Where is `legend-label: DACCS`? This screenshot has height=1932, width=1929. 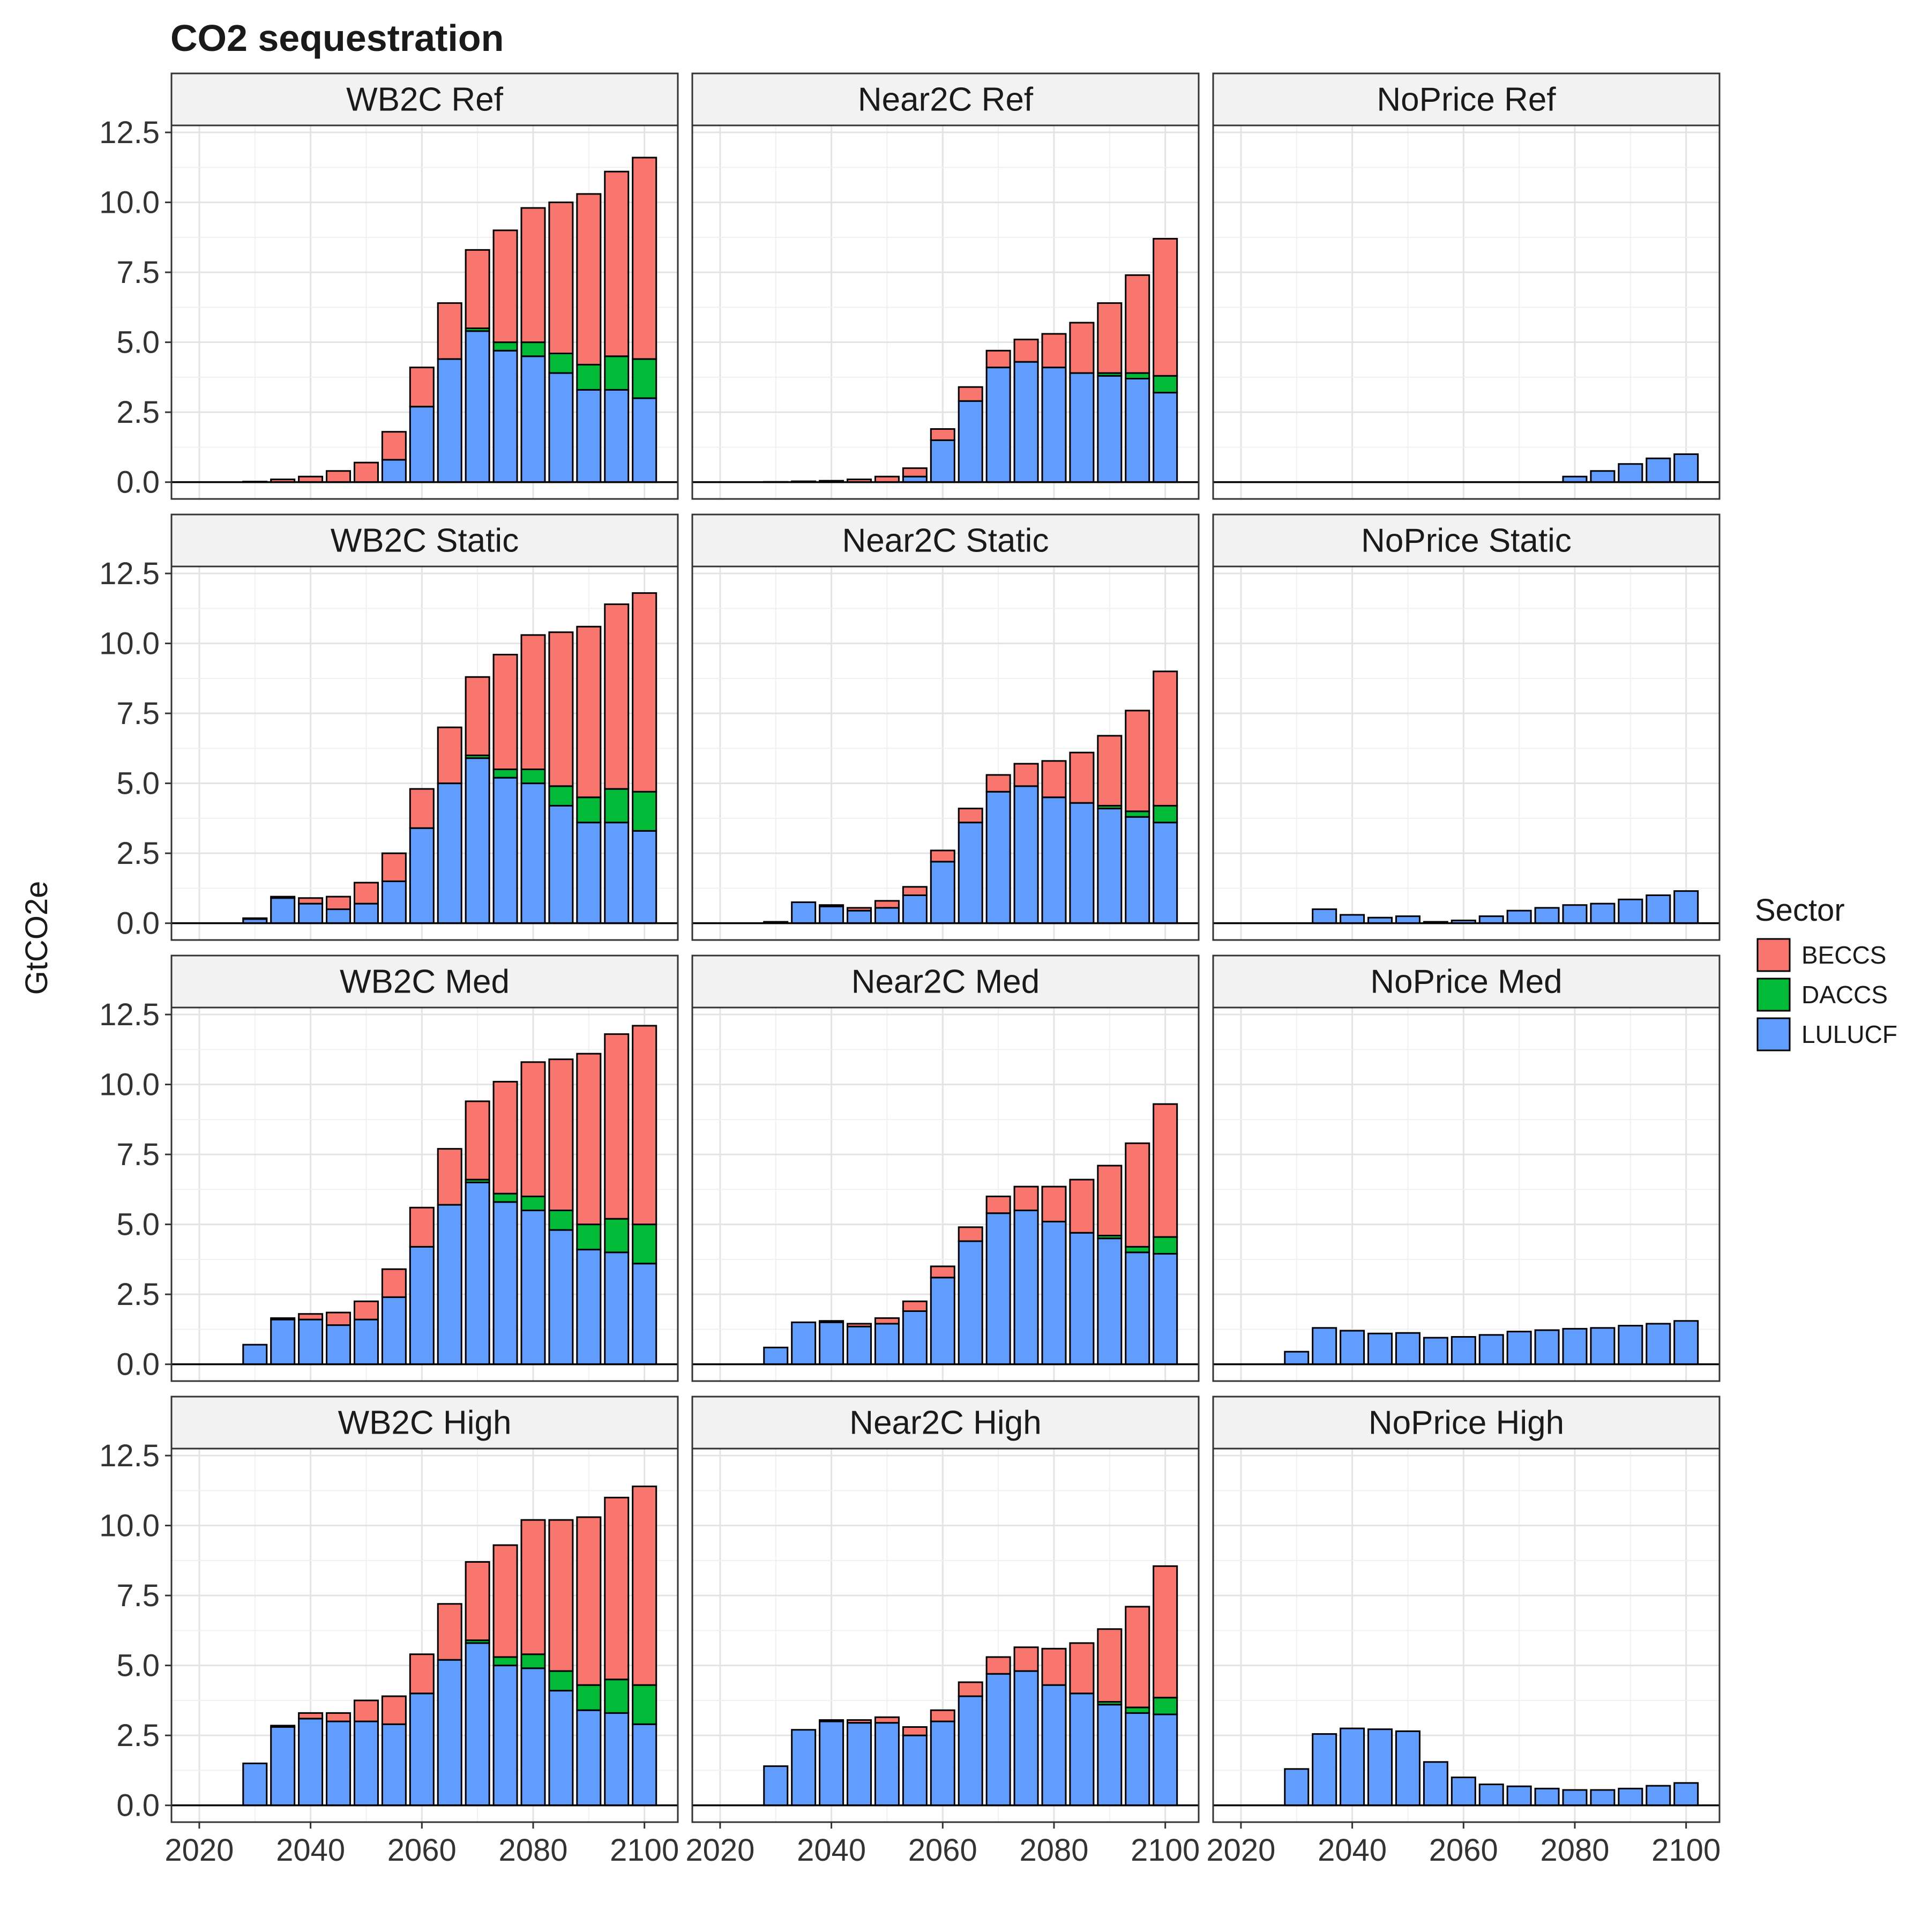
legend-label: DACCS is located at coordinates (1845, 995).